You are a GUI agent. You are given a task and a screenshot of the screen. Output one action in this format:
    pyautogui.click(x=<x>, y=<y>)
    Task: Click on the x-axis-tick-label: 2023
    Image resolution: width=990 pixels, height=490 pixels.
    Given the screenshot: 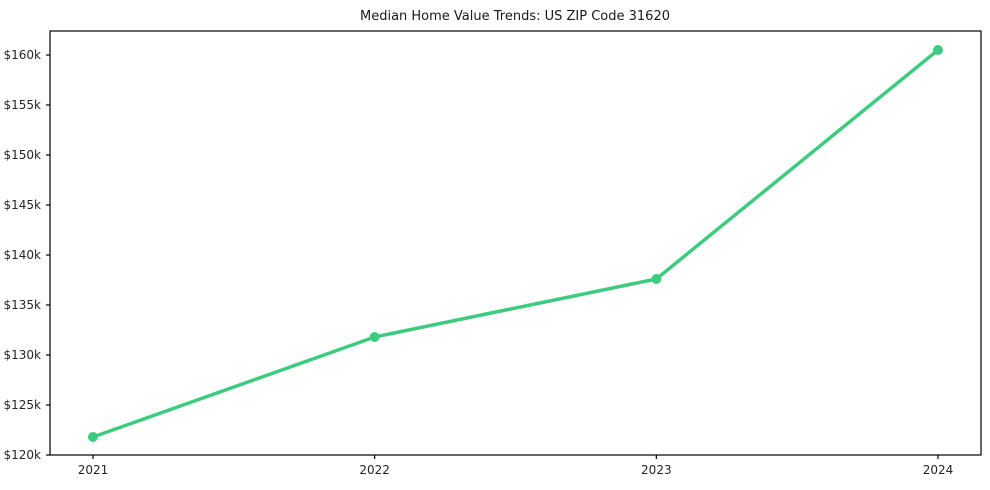 What is the action you would take?
    pyautogui.click(x=656, y=470)
    